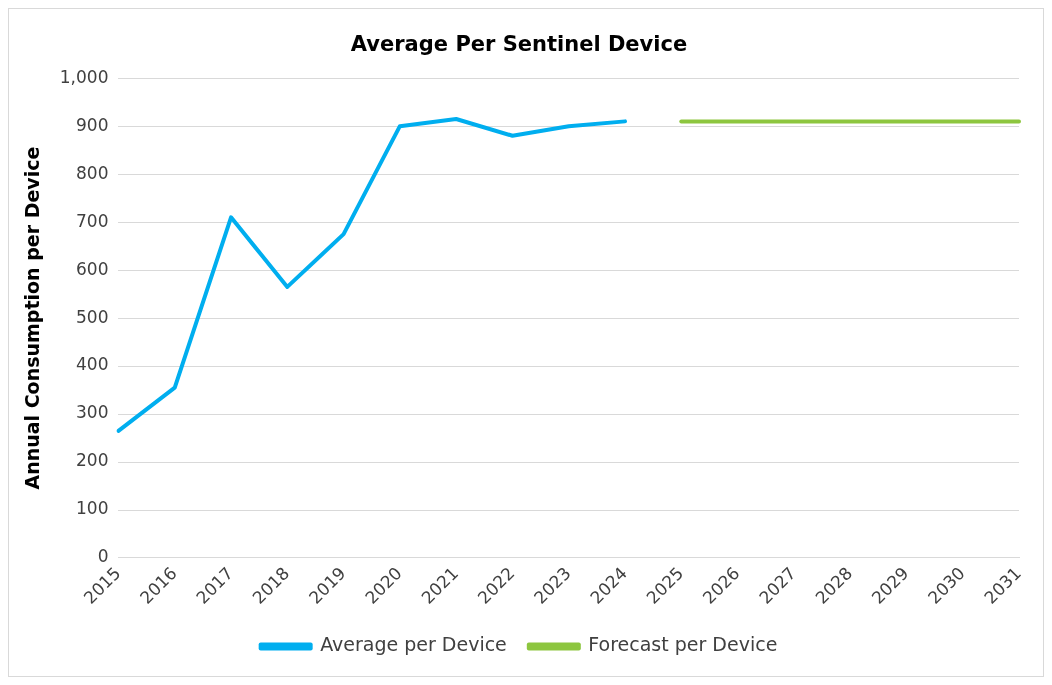 This screenshot has width=1052, height=685. What do you see at coordinates (92, 124) in the screenshot?
I see `y-tick-label: 900` at bounding box center [92, 124].